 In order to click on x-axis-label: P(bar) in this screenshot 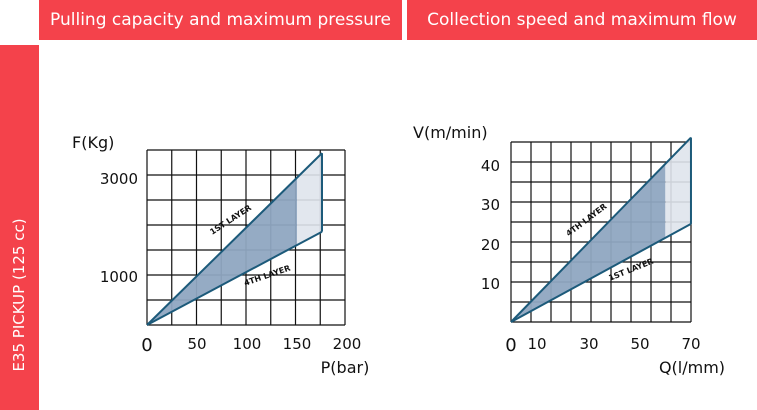, I will do `click(345, 367)`.